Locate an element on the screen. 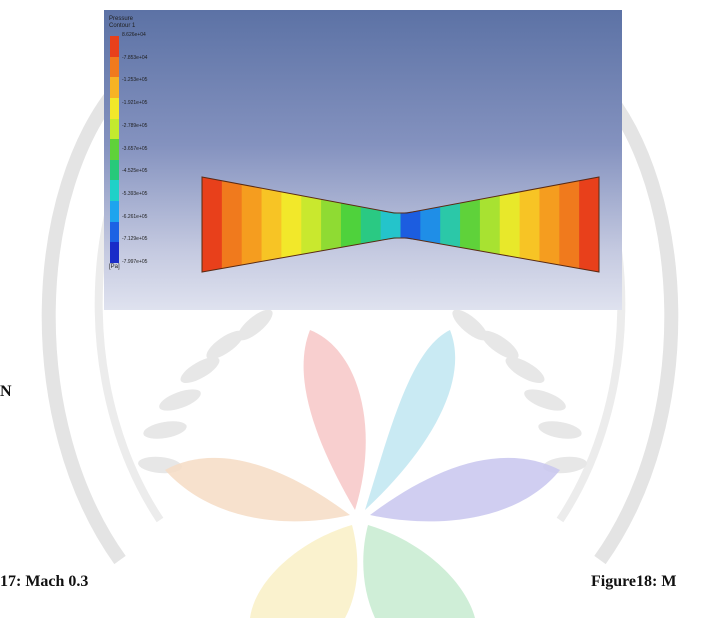 The height and width of the screenshot is (618, 715). figure-caption-right: Figure18: M is located at coordinates (634, 581).